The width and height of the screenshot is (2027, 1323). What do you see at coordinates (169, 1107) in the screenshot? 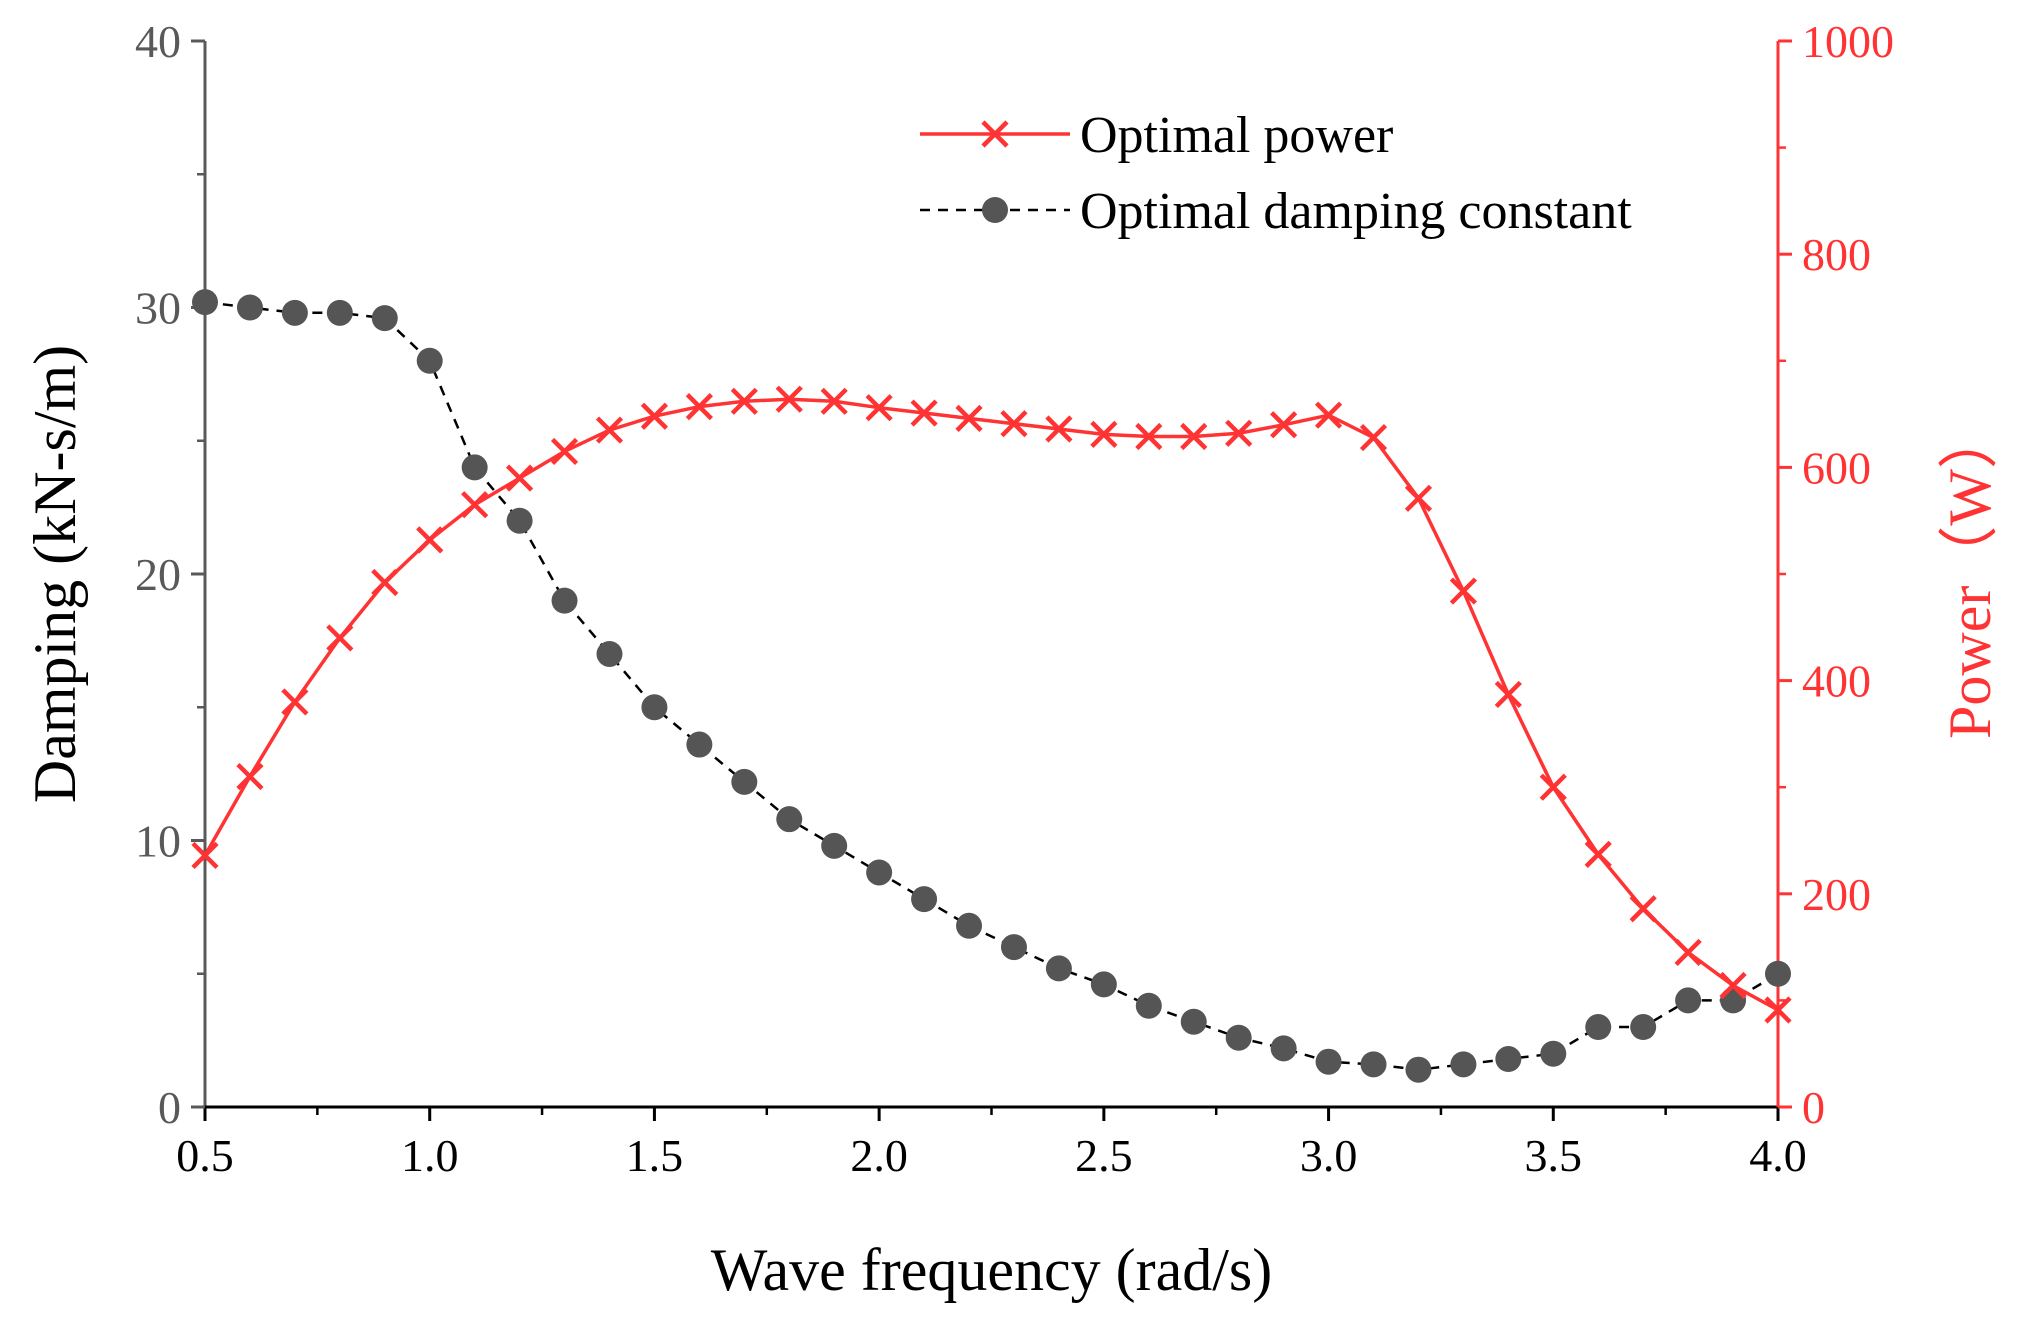
I see `left-y-tick-label: 0` at bounding box center [169, 1107].